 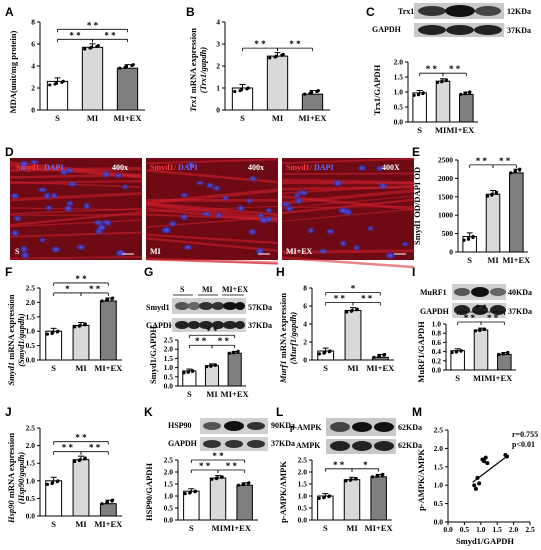 What do you see at coordinates (433, 292) in the screenshot?
I see `blot-i-label-1: MuRF1` at bounding box center [433, 292].